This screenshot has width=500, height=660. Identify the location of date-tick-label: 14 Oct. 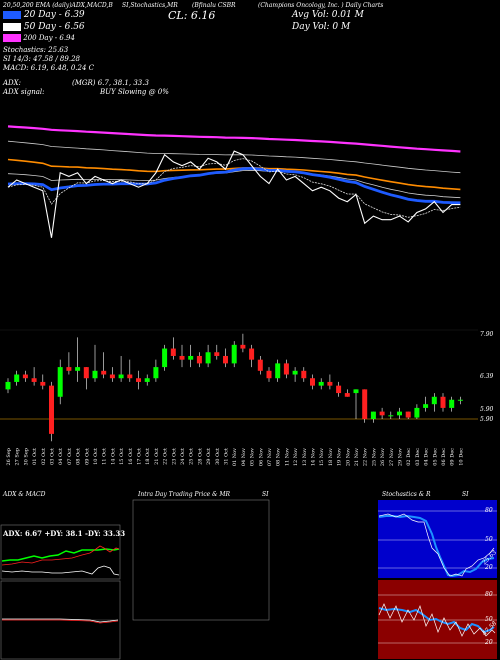
(113, 456).